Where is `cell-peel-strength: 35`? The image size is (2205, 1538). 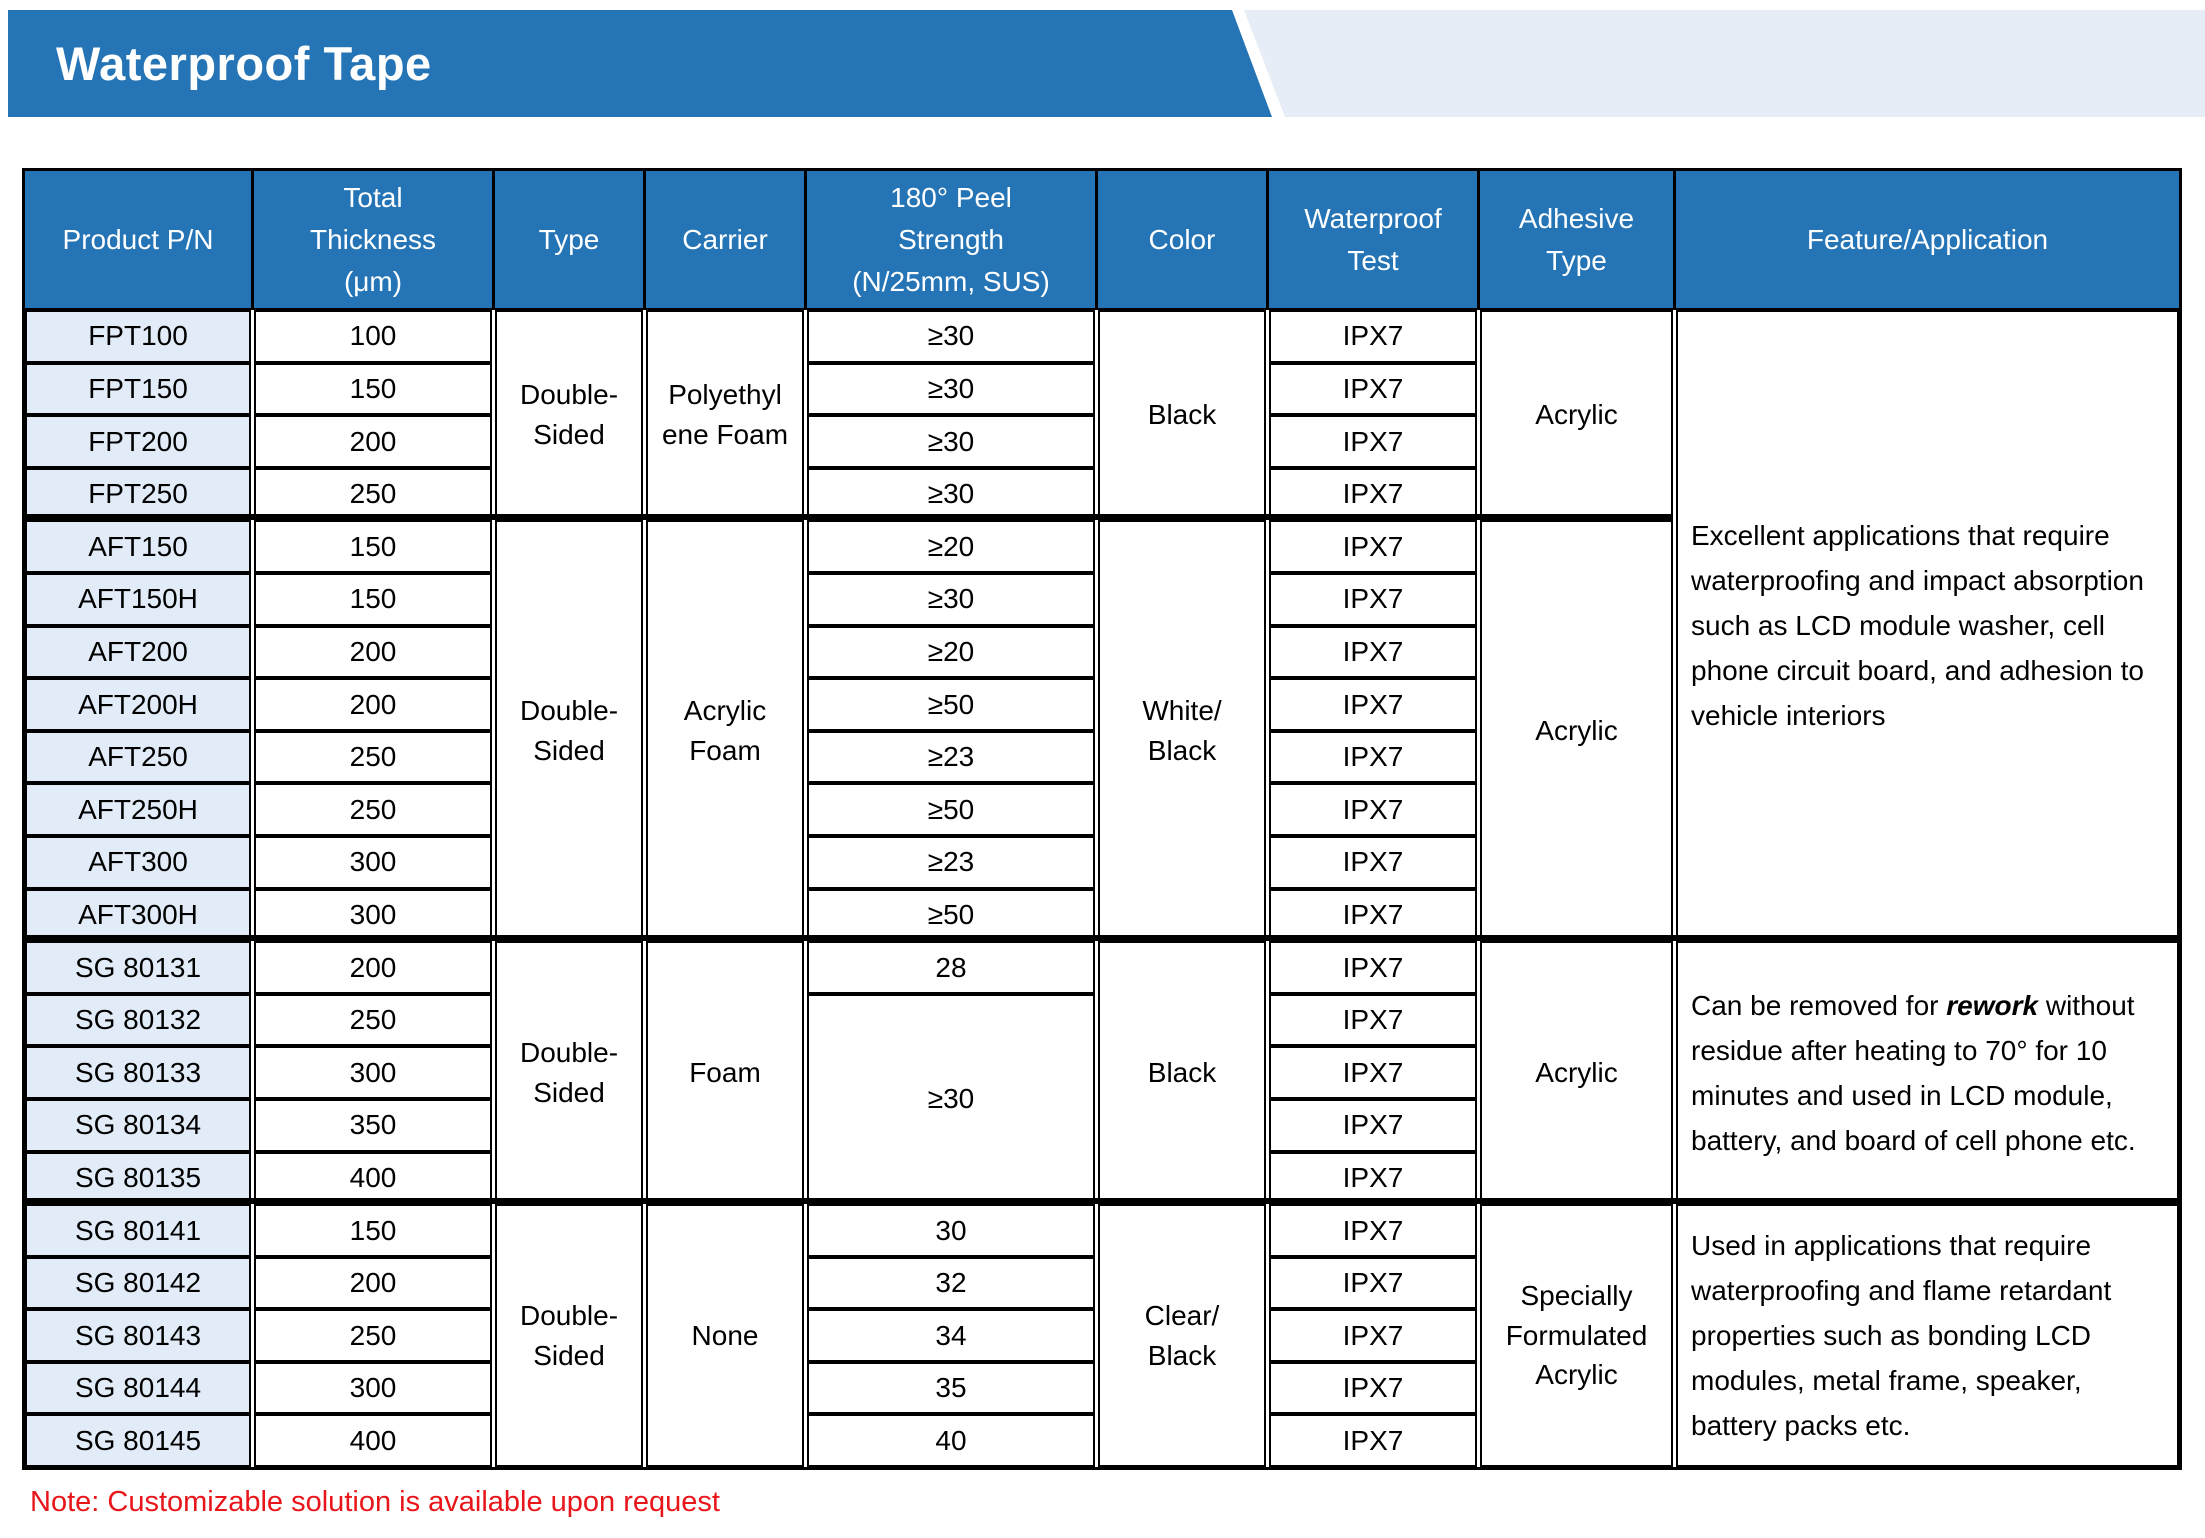
cell-peel-strength: 35 is located at coordinates (951, 1388).